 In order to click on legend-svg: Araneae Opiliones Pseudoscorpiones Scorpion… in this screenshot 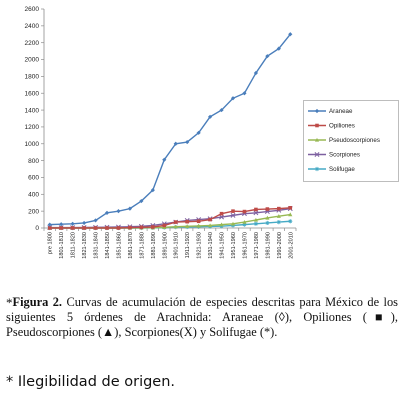, I will do `click(344, 140)`.